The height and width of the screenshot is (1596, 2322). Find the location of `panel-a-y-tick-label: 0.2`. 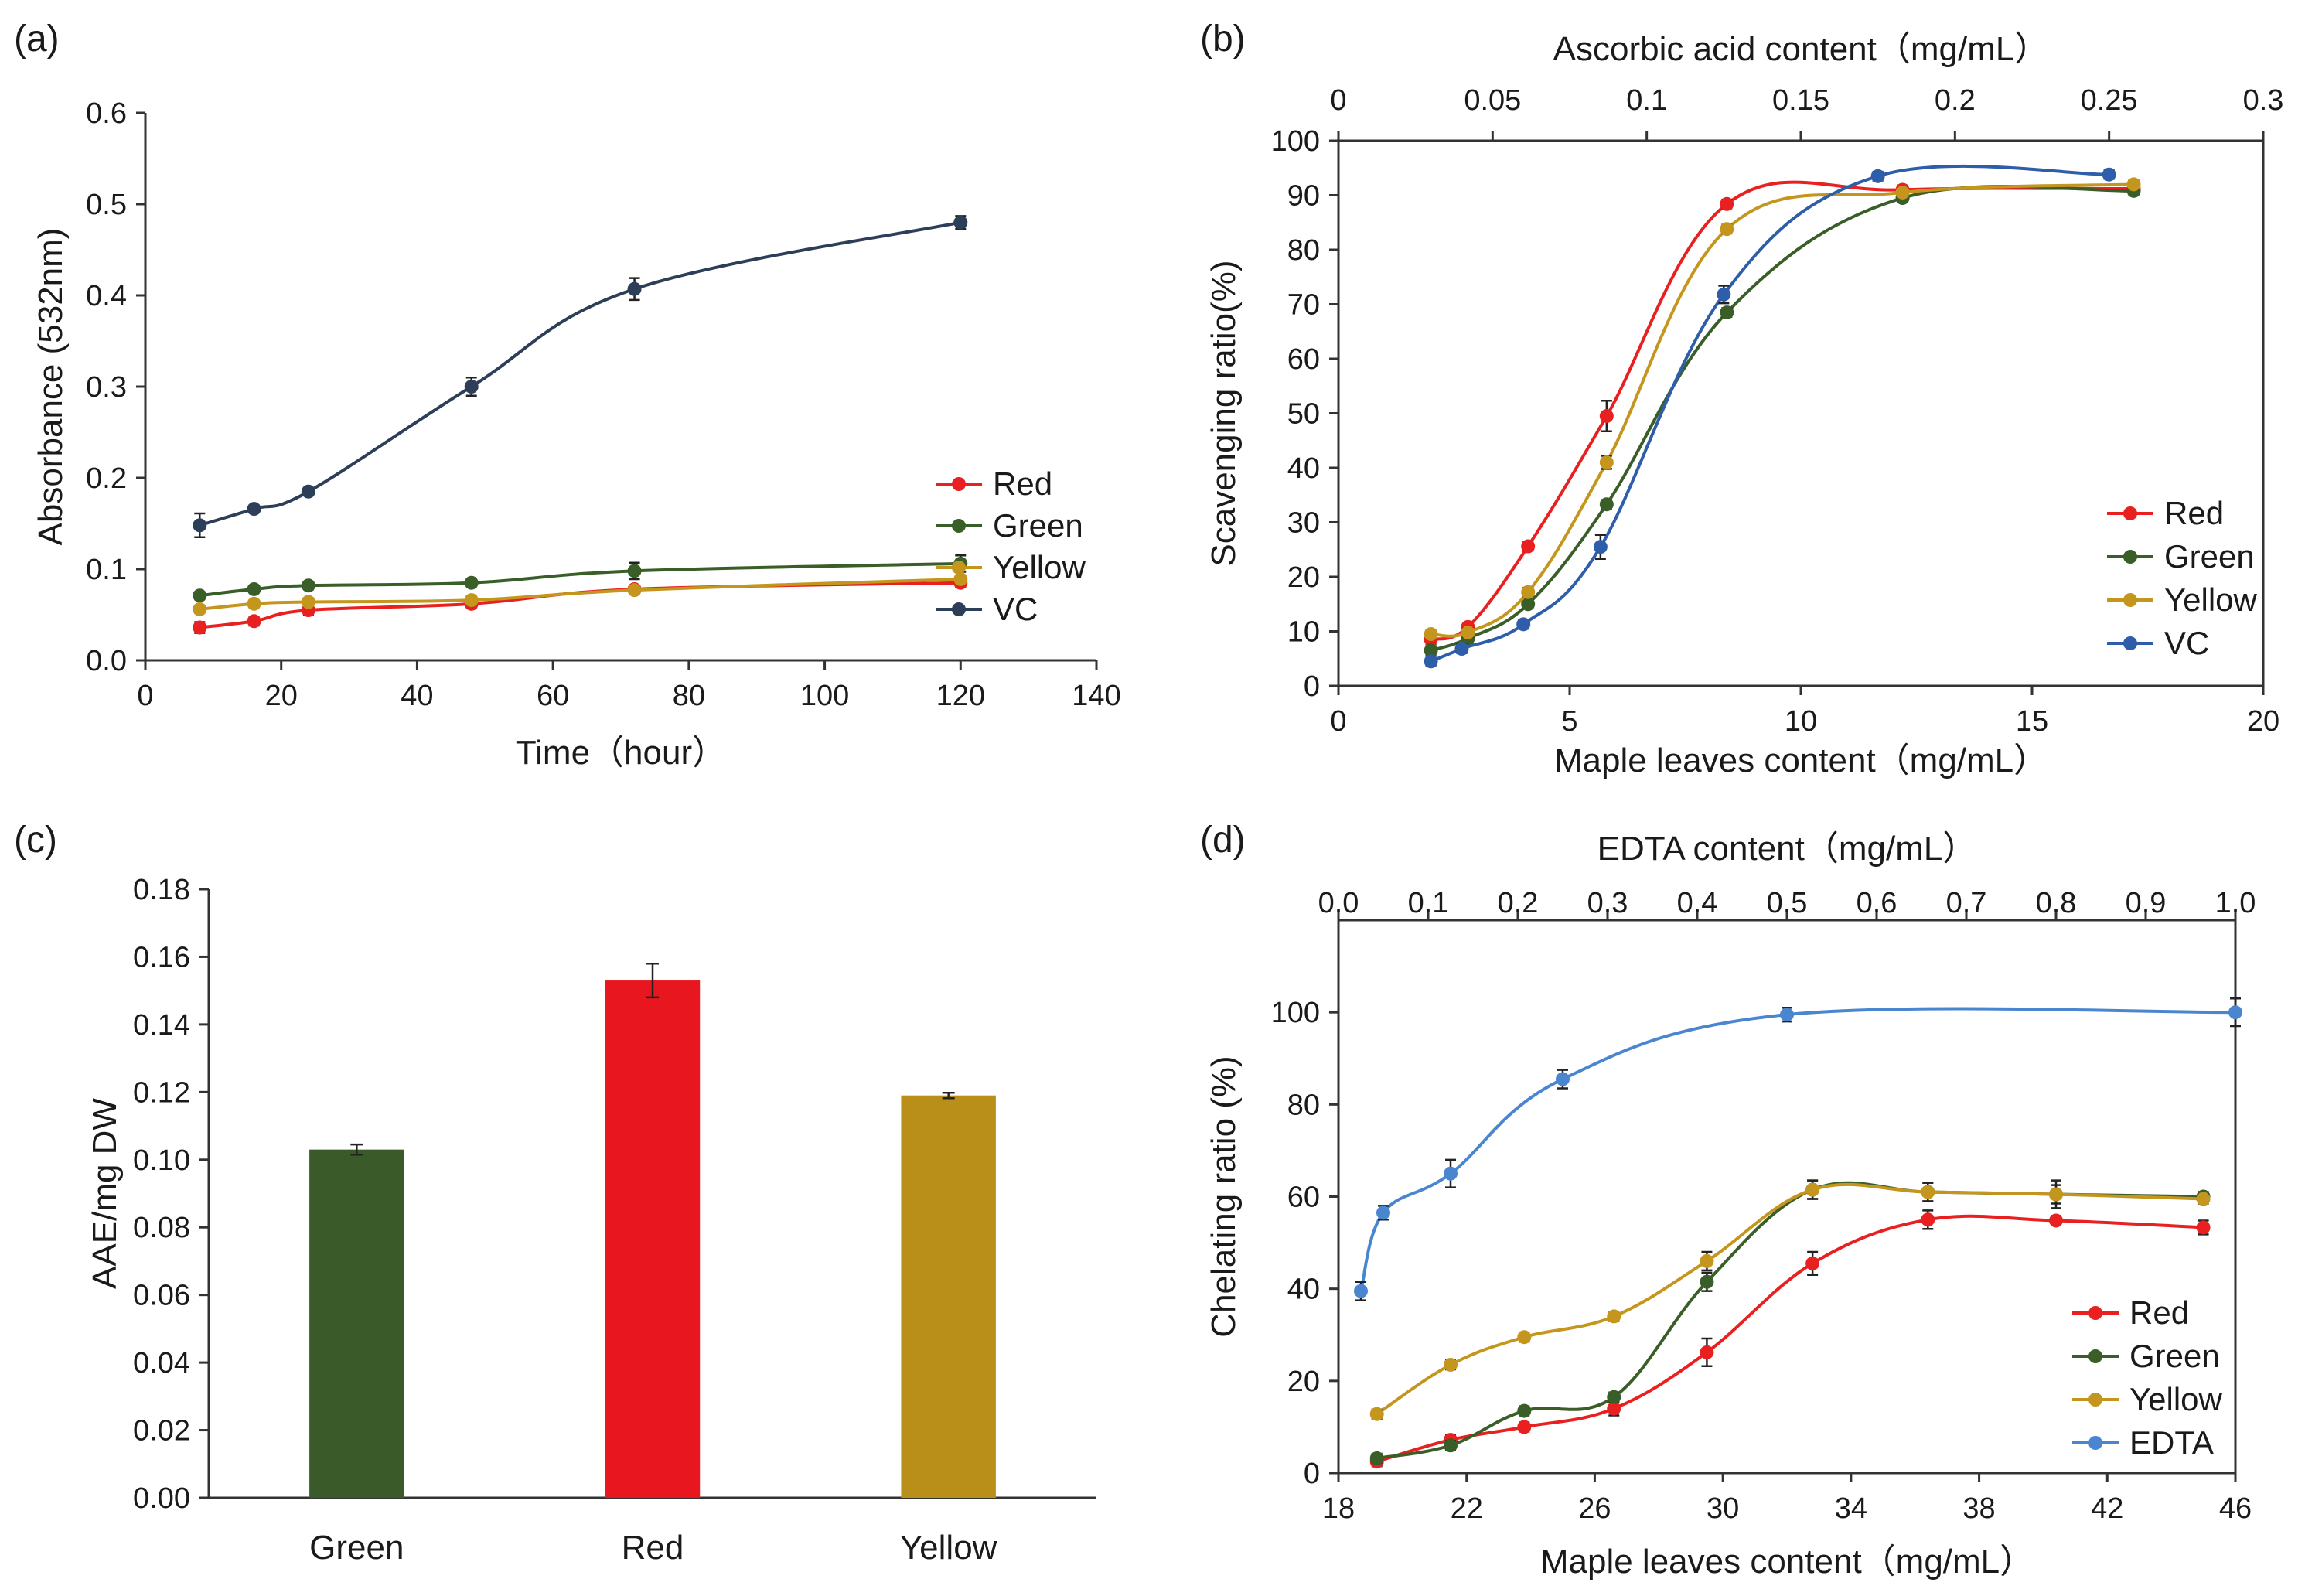

panel-a-y-tick-label: 0.2 is located at coordinates (106, 479).